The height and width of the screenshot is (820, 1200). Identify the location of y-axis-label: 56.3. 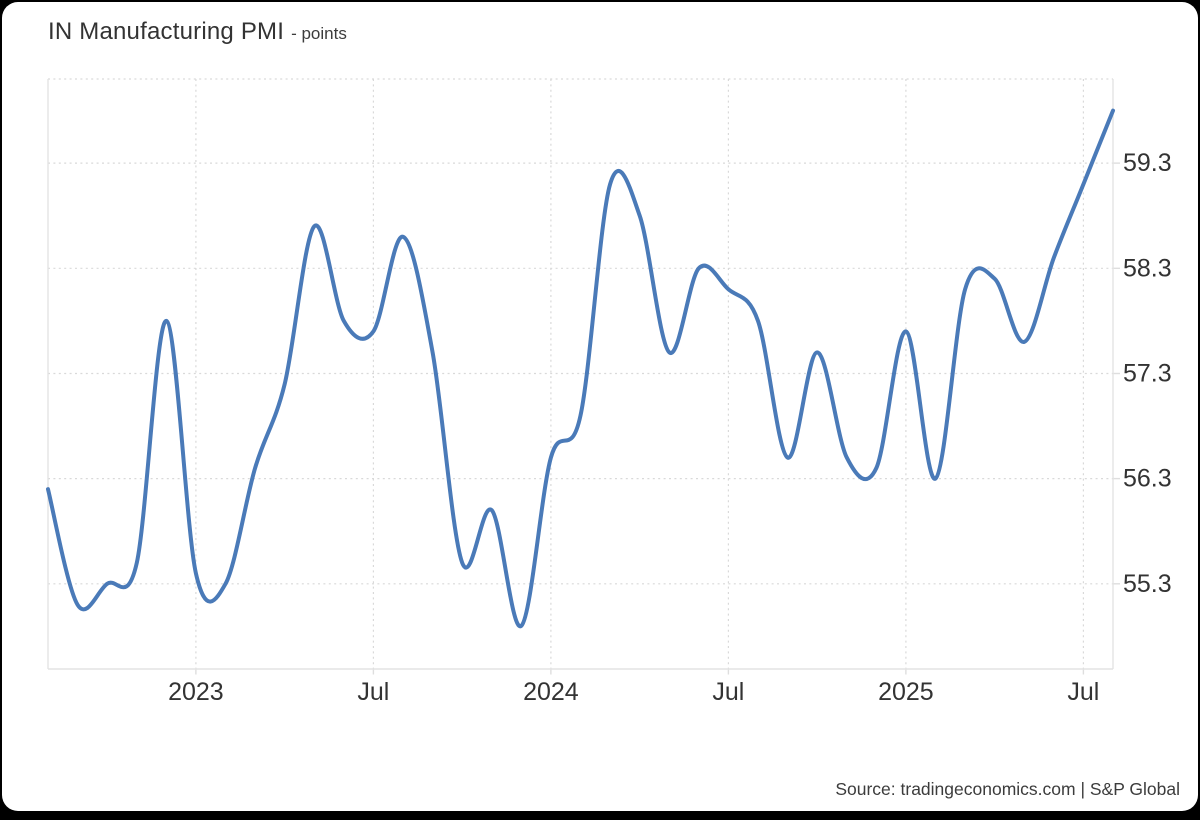
(1147, 479).